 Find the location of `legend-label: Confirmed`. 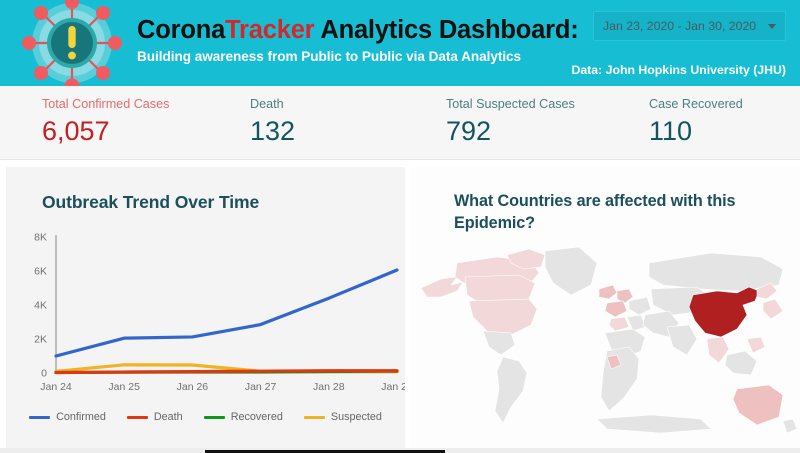

legend-label: Confirmed is located at coordinates (81, 417).